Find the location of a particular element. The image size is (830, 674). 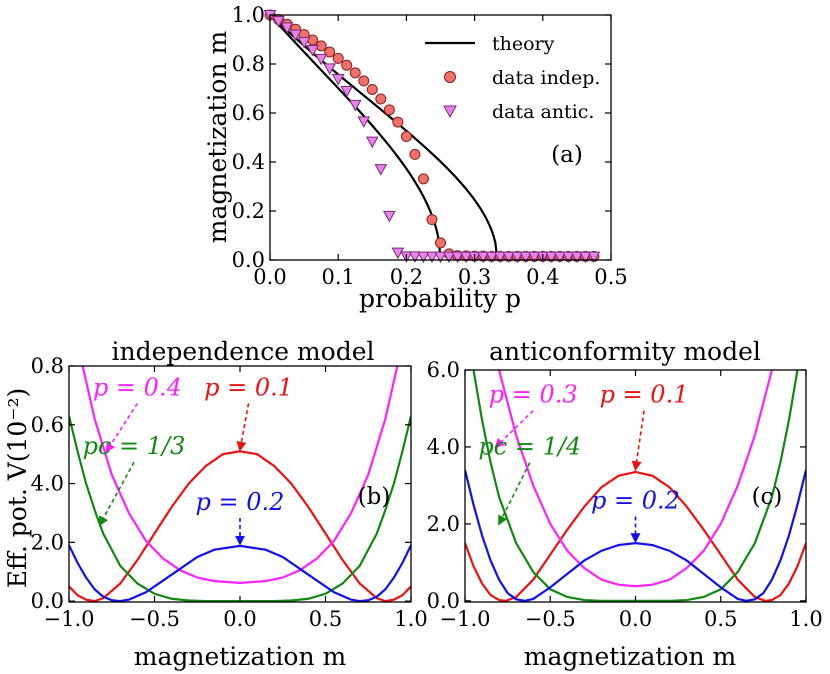

theory-curve-indep is located at coordinates (384, 137).